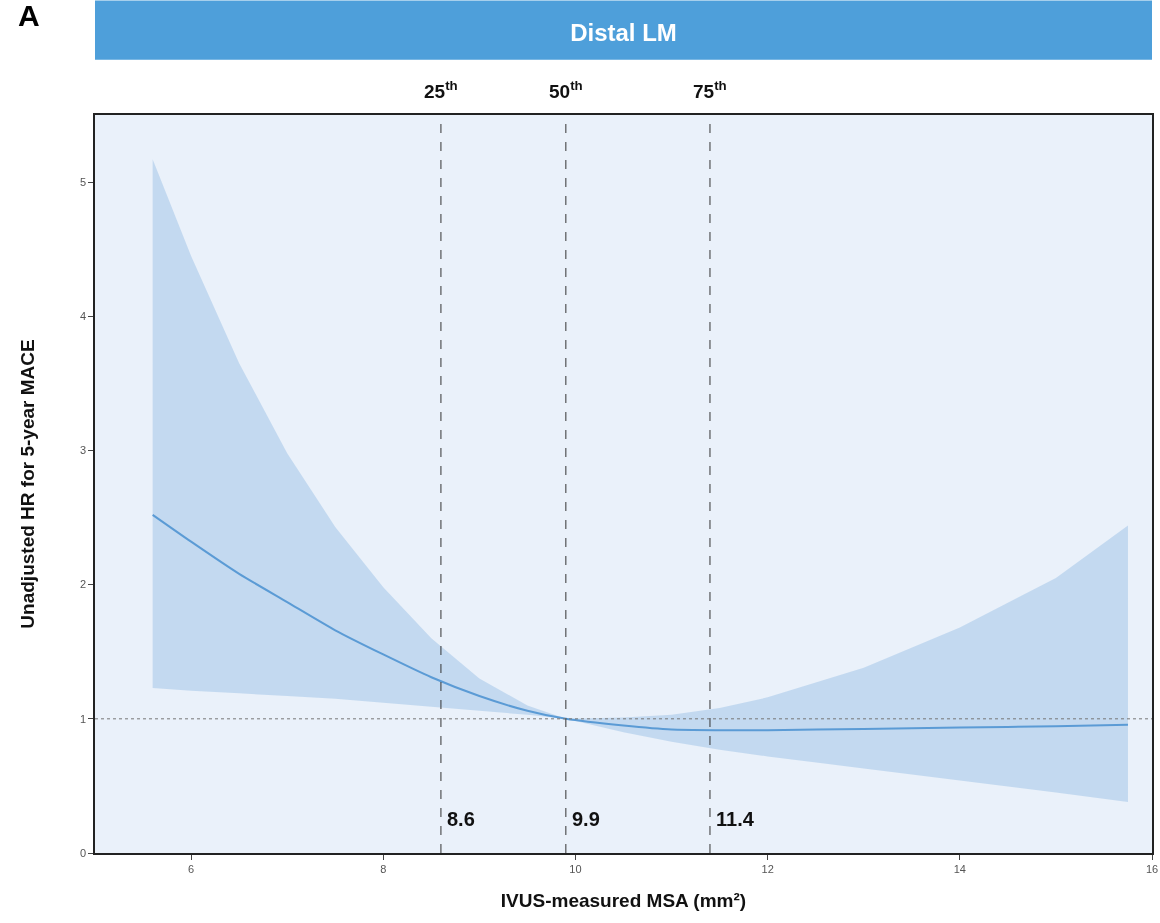  Describe the element at coordinates (461, 819) in the screenshot. I see `ref-line-label: 8.6` at that location.